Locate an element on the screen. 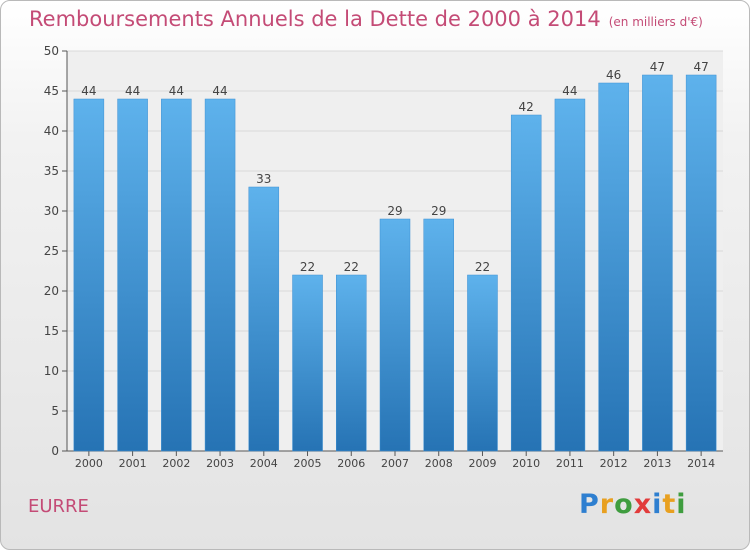 Image resolution: width=750 pixels, height=550 pixels. y-tick-label: 5 is located at coordinates (55, 411).